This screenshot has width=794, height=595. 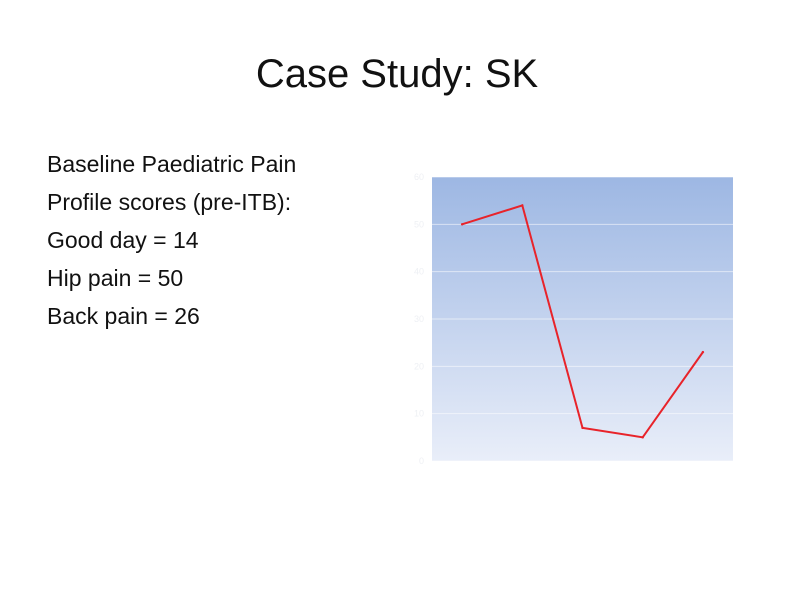 I want to click on bullet-line: Baseline Paediatric Pain, so click(x=172, y=164).